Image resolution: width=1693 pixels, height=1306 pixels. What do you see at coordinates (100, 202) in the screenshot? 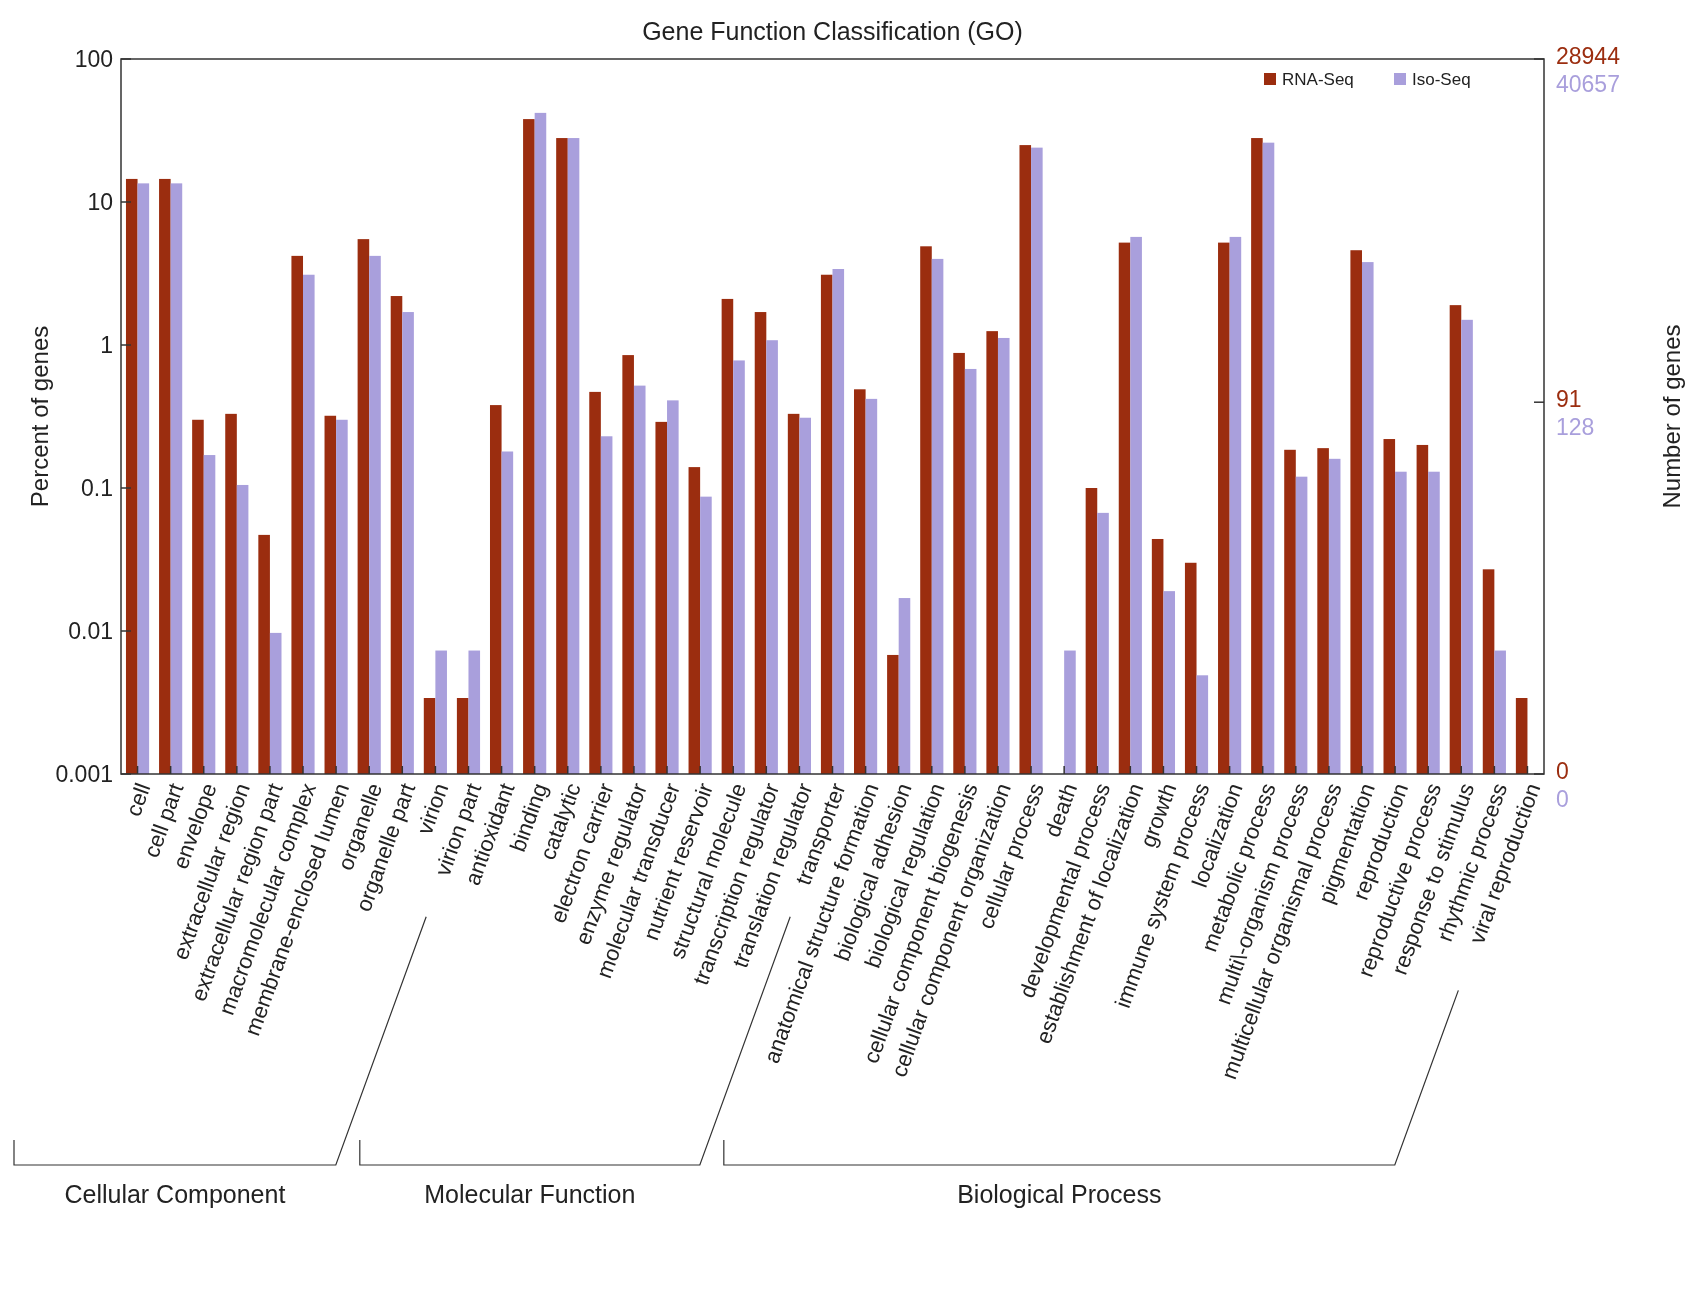
I see `y-tick-label: 10` at bounding box center [100, 202].